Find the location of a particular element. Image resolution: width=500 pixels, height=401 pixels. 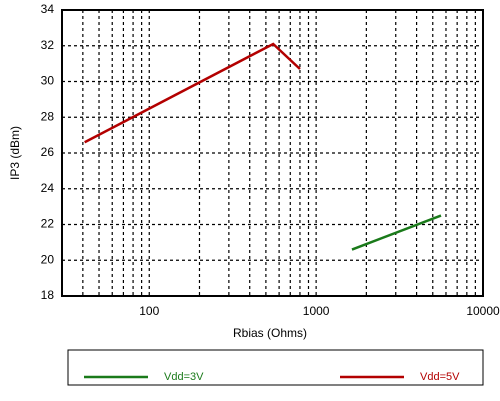

y-tick-label: 26 is located at coordinates (48, 152).